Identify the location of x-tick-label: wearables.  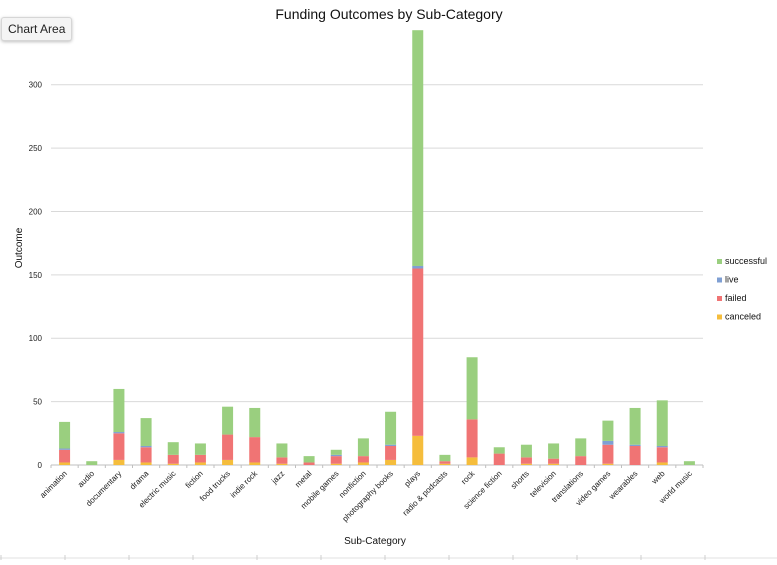
(623, 485).